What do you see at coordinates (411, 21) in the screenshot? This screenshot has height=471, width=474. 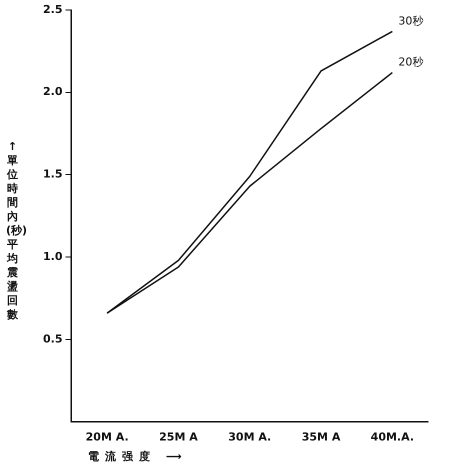 I see `series-label: 30秒` at bounding box center [411, 21].